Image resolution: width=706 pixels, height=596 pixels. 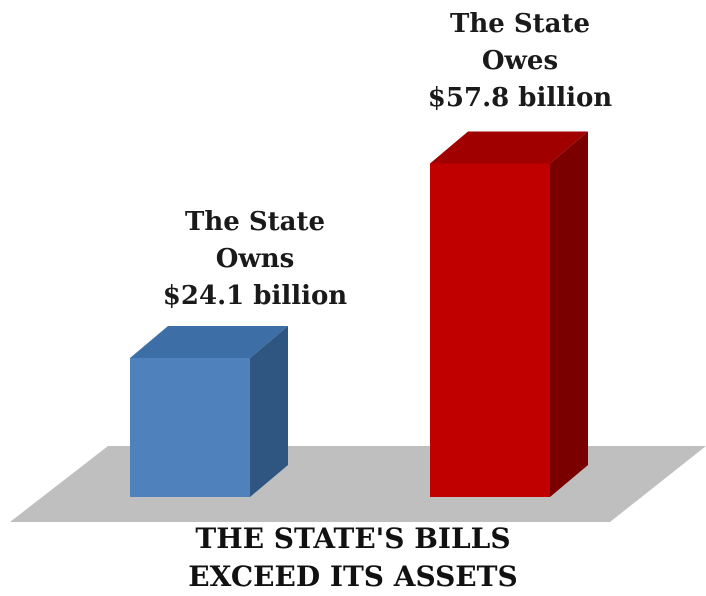 I want to click on chart-floor, so click(x=358, y=484).